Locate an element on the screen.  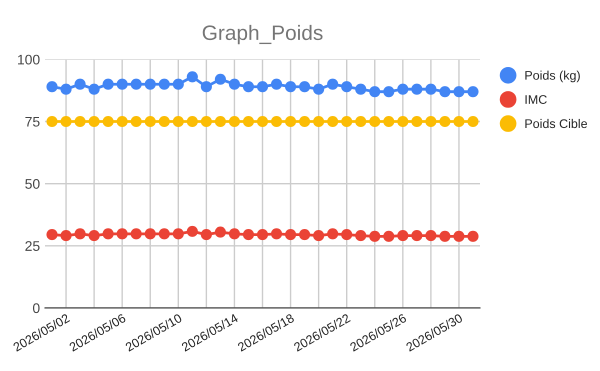
y-tick-label: 0 is located at coordinates (36, 308).